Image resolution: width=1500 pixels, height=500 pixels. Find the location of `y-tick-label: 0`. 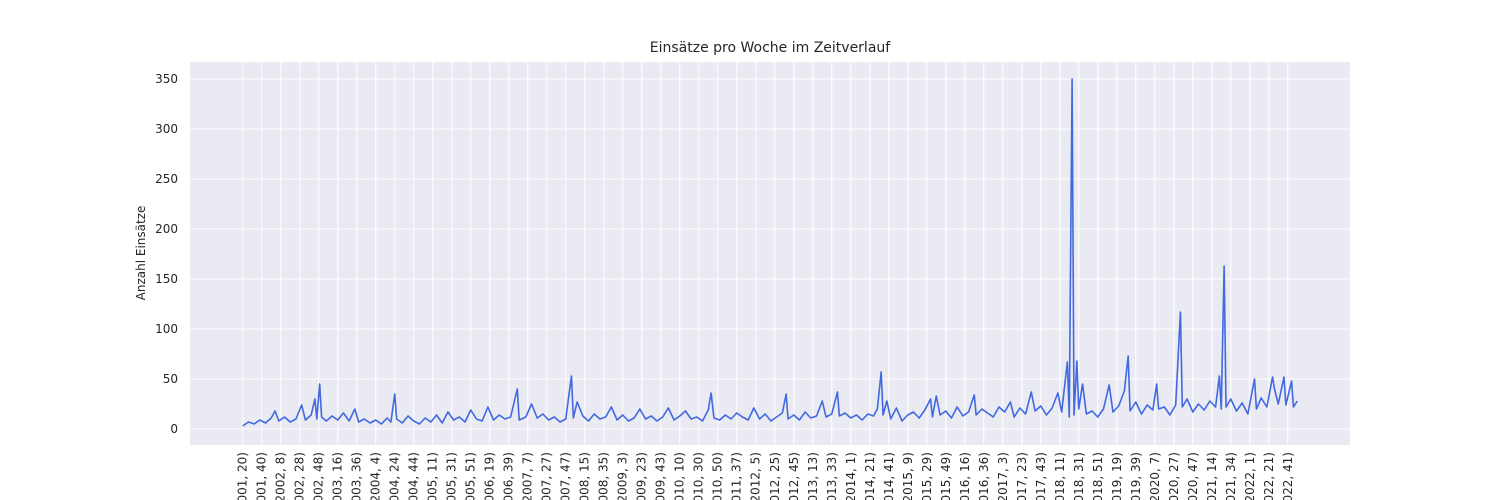

y-tick-label: 0 is located at coordinates (174, 429).